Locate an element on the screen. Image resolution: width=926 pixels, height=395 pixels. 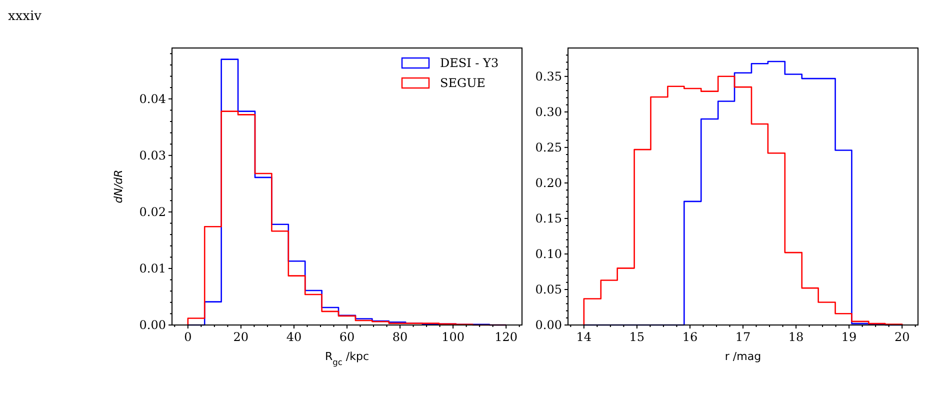
y-tick-label: 0.35 is located at coordinates (548, 77).